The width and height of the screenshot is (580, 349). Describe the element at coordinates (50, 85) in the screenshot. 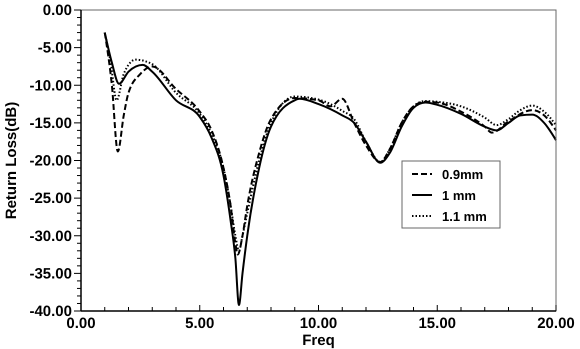

I see `y-tick-label: -10.00` at that location.